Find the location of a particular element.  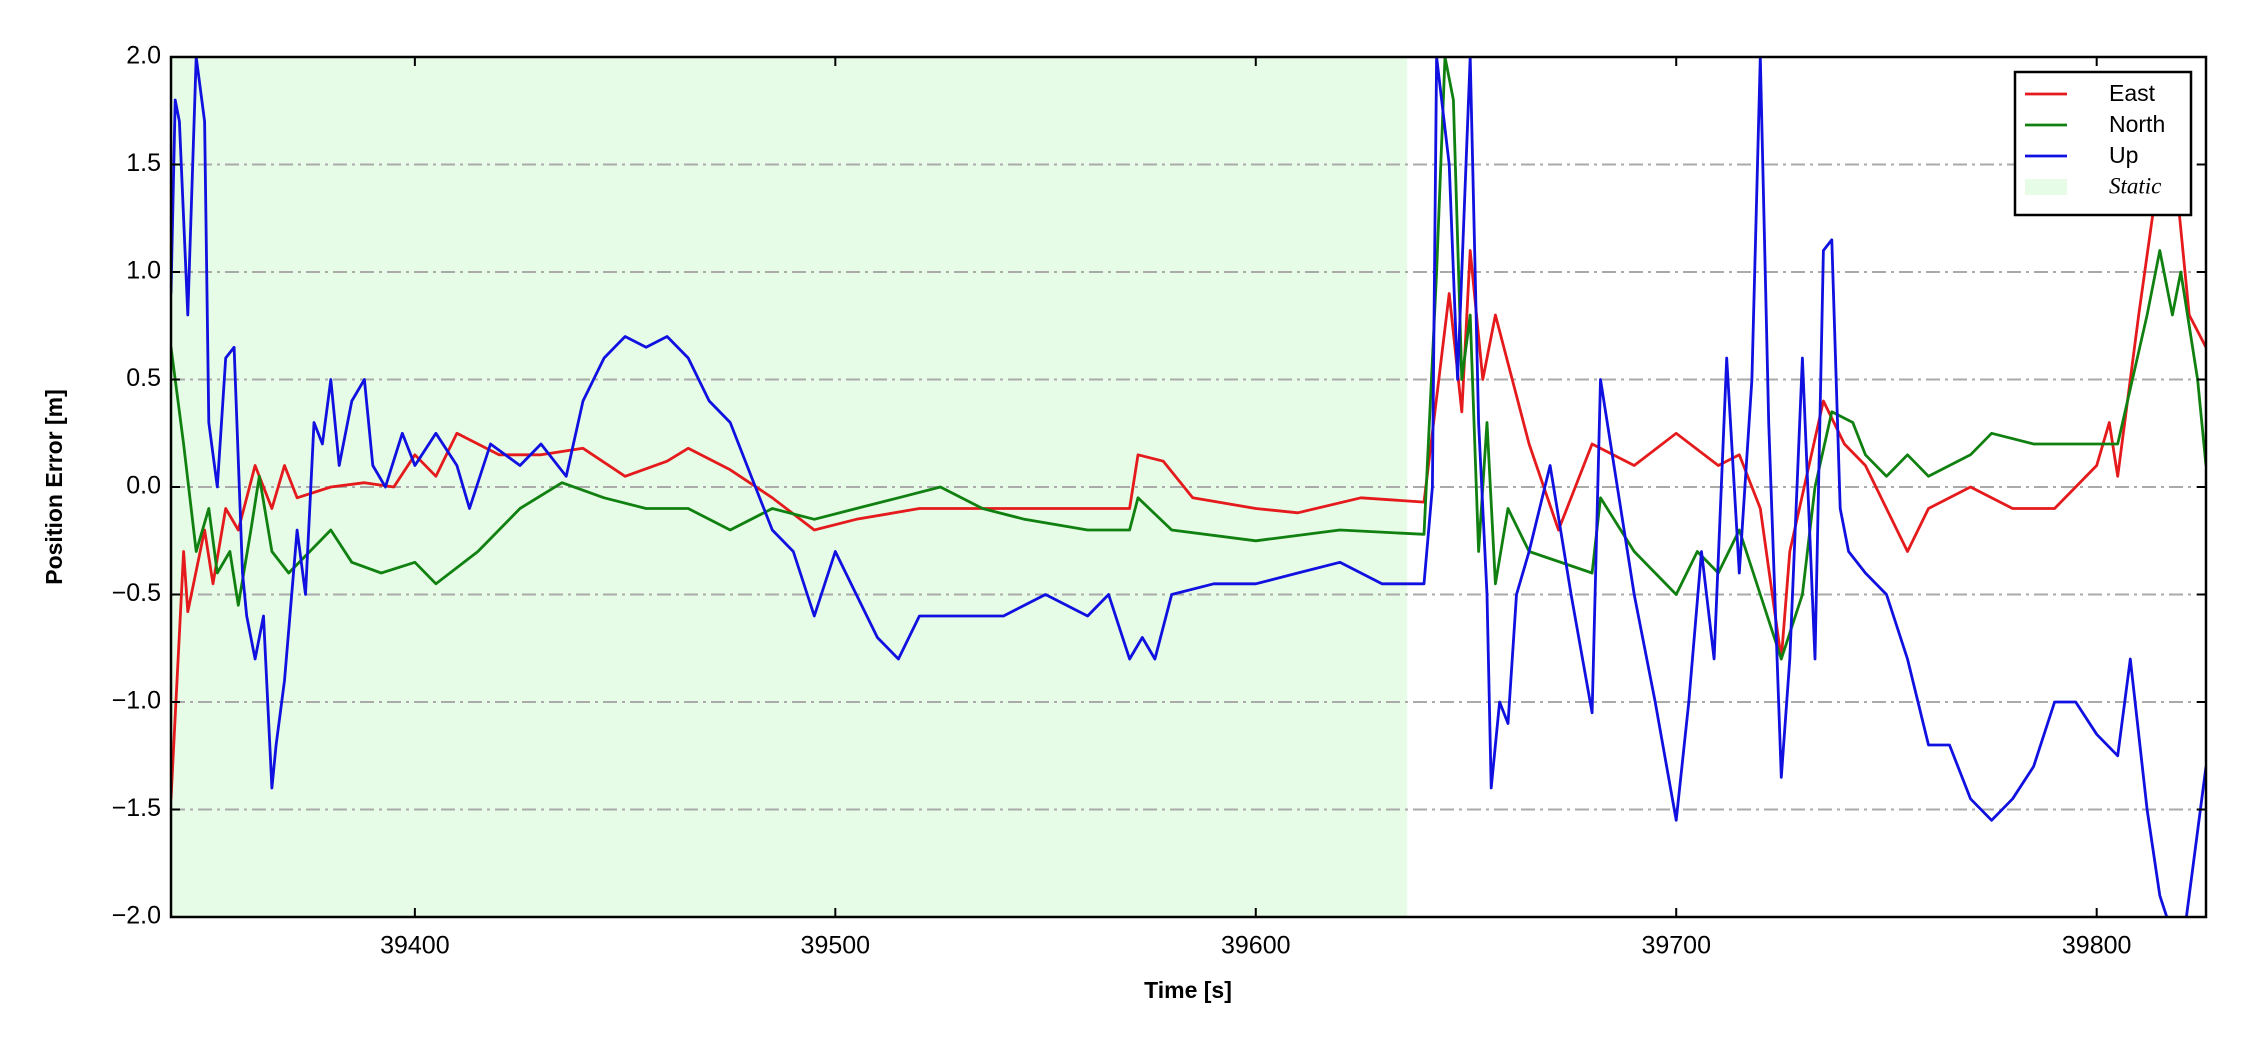

legend-swatch is located at coordinates (2046, 187).